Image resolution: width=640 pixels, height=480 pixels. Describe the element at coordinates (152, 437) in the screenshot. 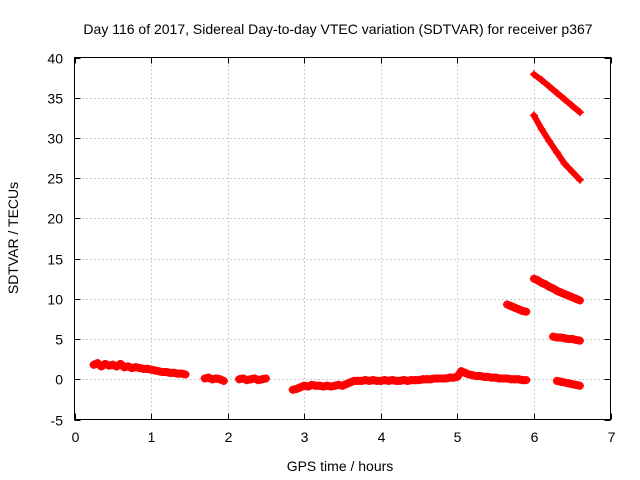

I see `x-tick-label: 1` at that location.